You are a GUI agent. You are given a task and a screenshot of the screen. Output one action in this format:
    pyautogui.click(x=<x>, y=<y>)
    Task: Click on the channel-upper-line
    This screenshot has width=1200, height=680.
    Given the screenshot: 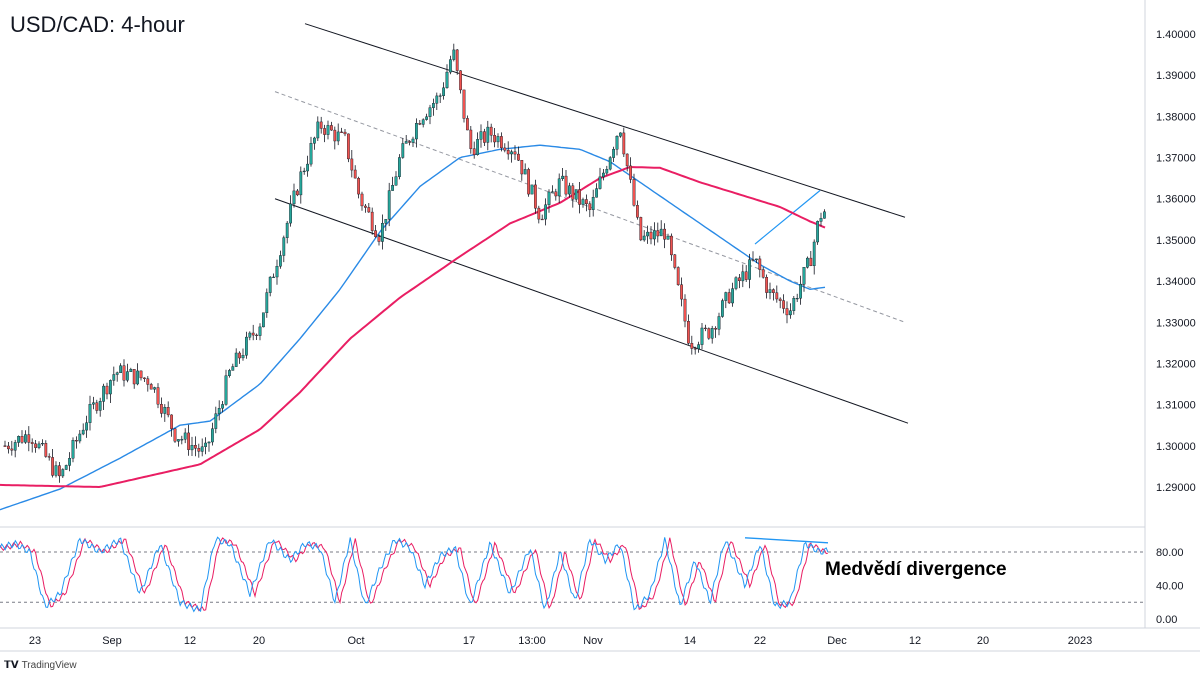 What is the action you would take?
    pyautogui.click(x=605, y=120)
    